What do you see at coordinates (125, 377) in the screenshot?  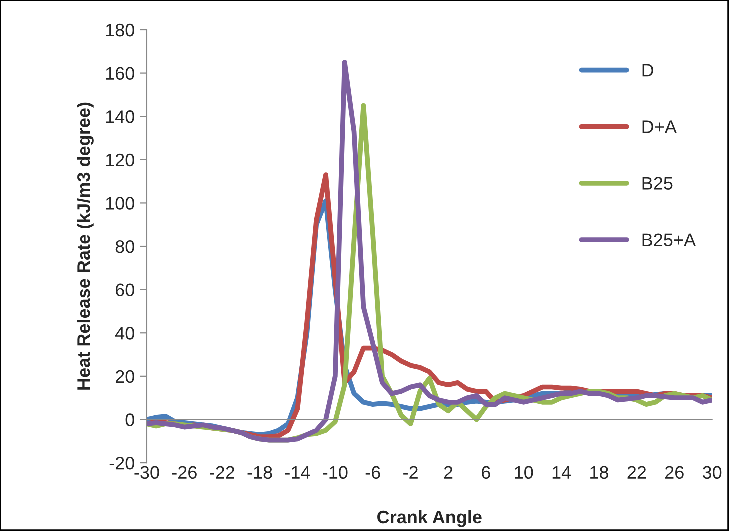 I see `y-tick-label: 20` at bounding box center [125, 377].